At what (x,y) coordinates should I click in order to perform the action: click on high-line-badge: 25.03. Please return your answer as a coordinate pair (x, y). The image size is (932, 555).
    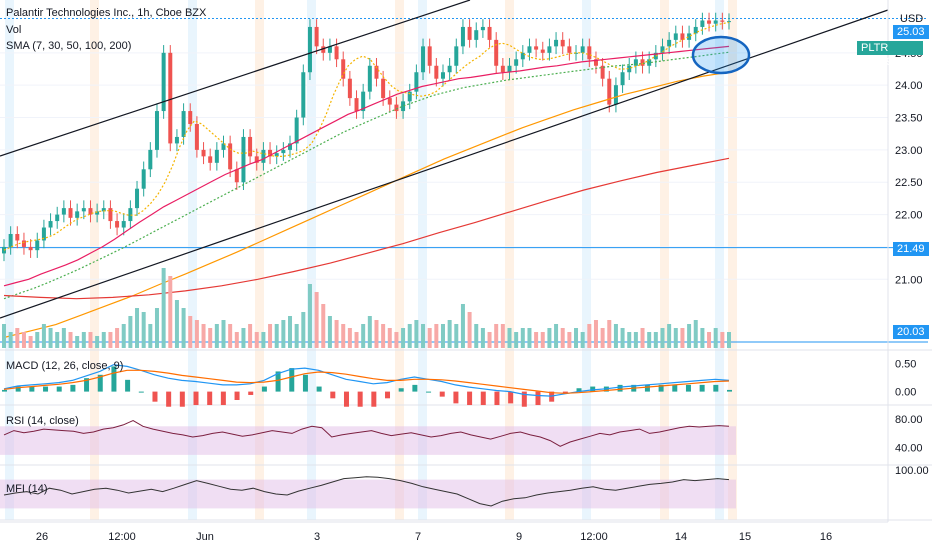
    Looking at the image, I should click on (911, 32).